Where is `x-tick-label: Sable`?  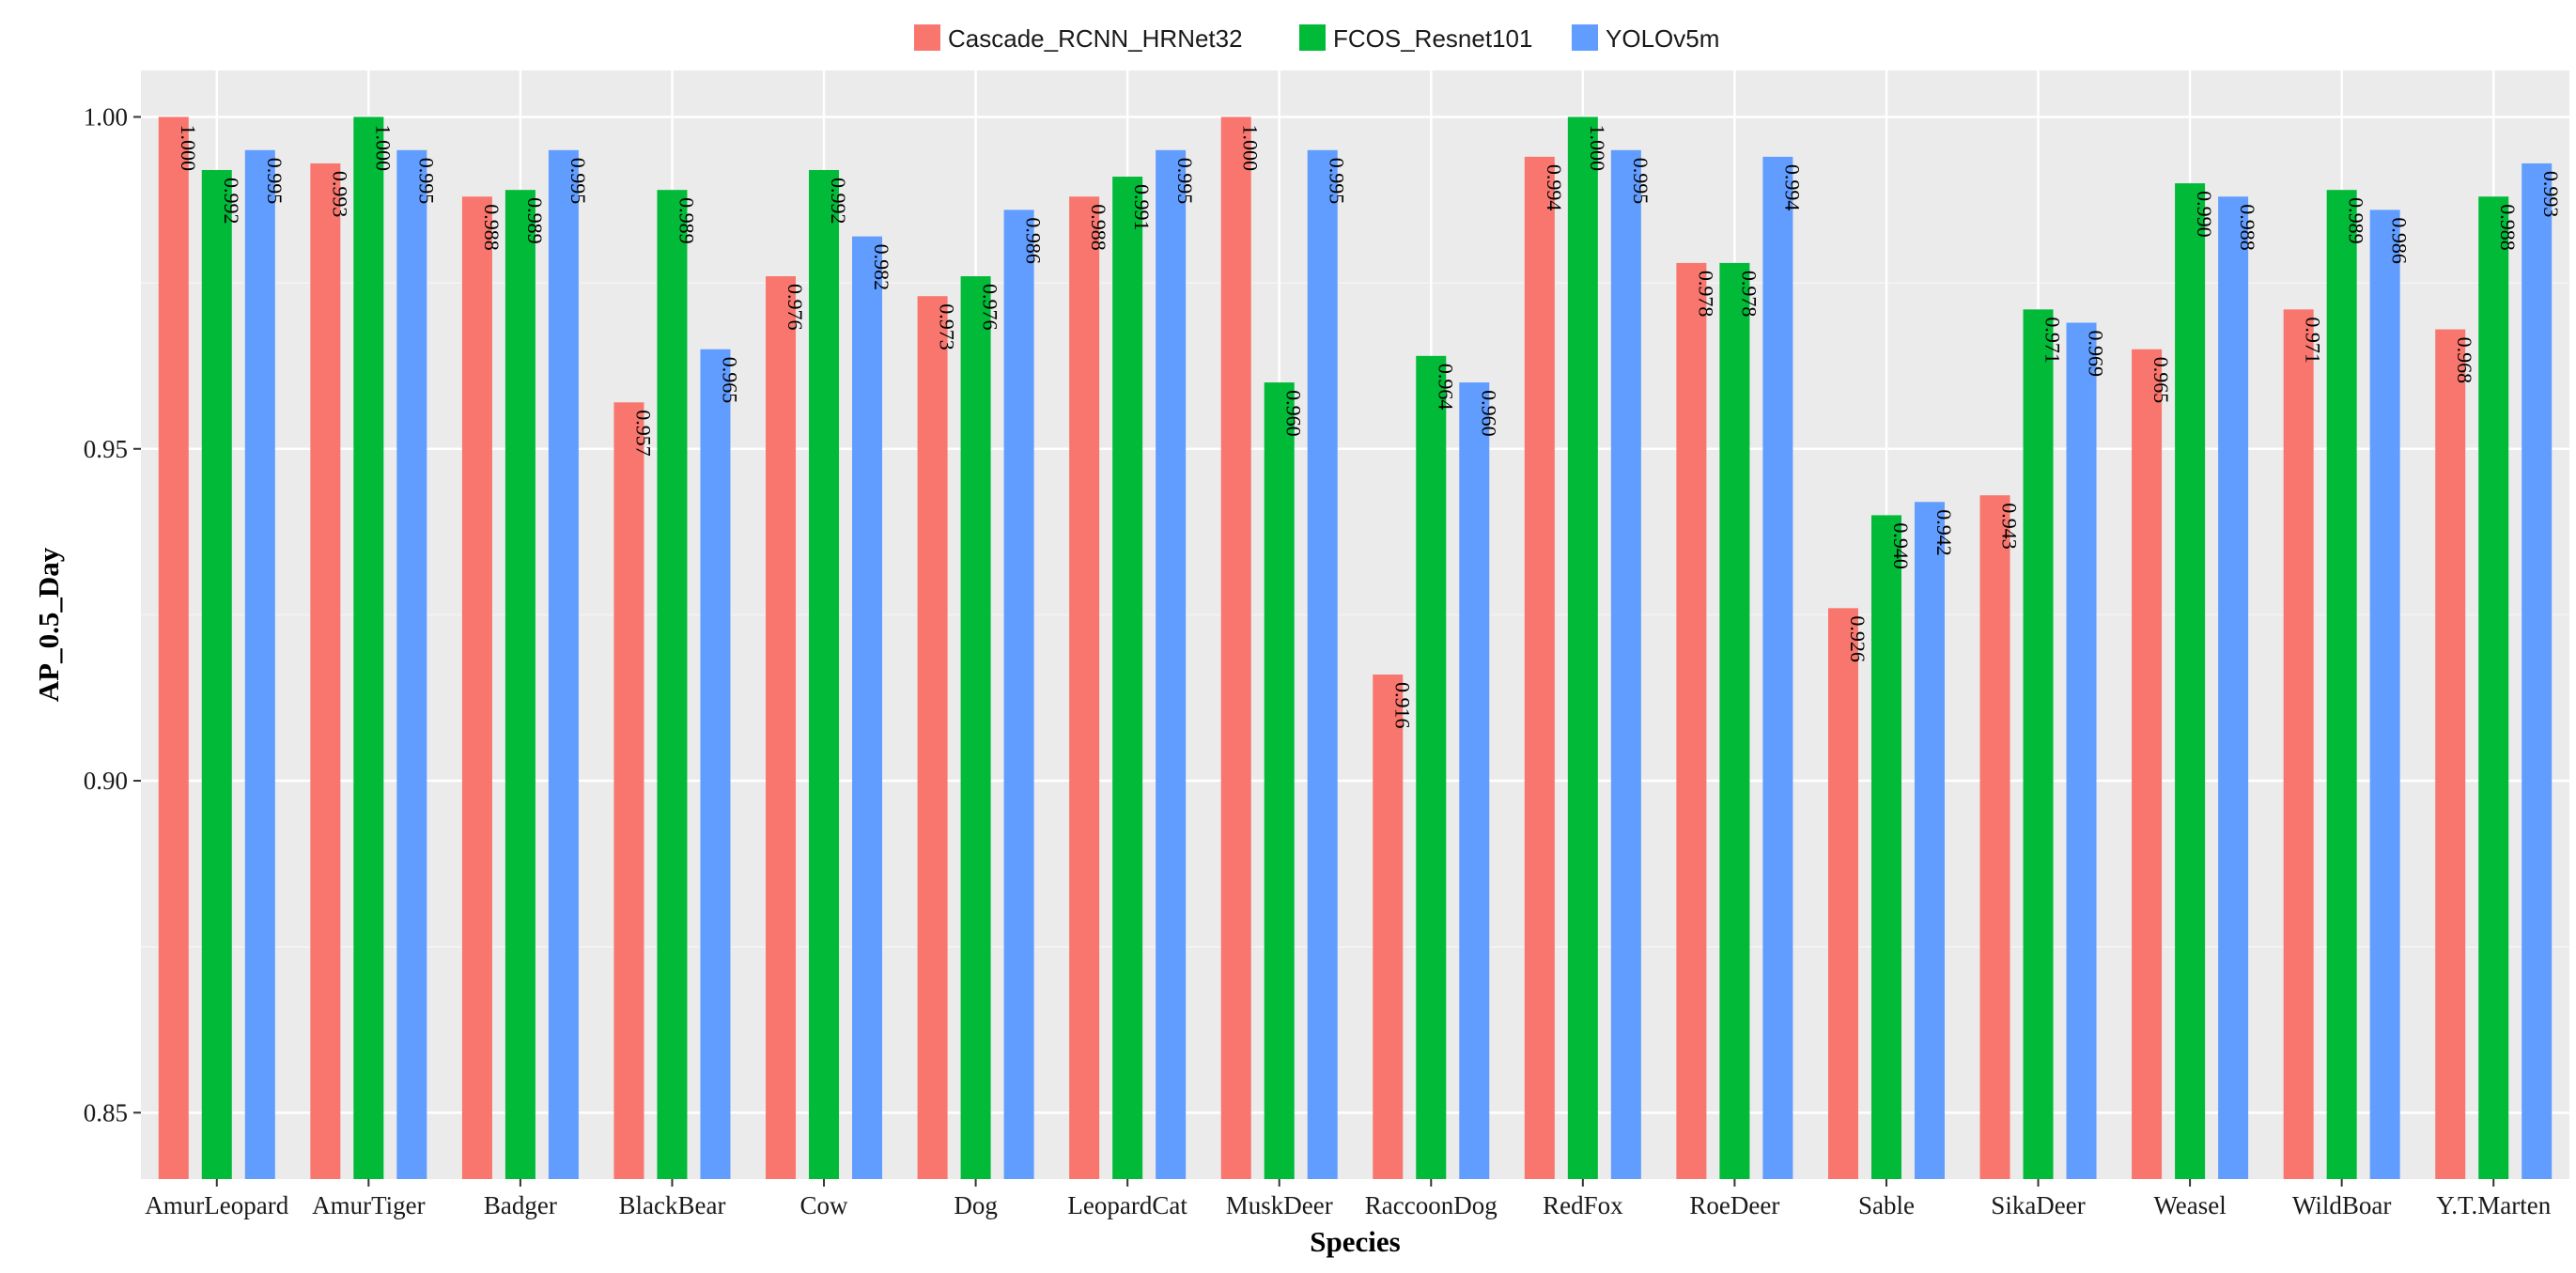
x-tick-label: Sable is located at coordinates (1886, 1205).